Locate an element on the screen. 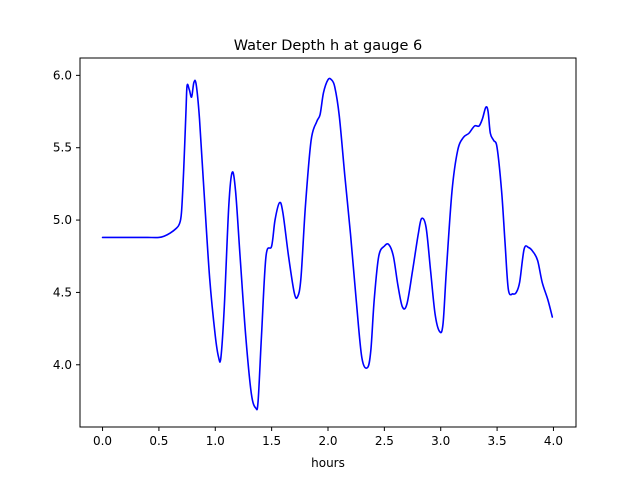  x-axis: 0.0 0.5 1.0 1.5 2.0 2.5 3.0 3.5 4.0 is located at coordinates (328, 437).